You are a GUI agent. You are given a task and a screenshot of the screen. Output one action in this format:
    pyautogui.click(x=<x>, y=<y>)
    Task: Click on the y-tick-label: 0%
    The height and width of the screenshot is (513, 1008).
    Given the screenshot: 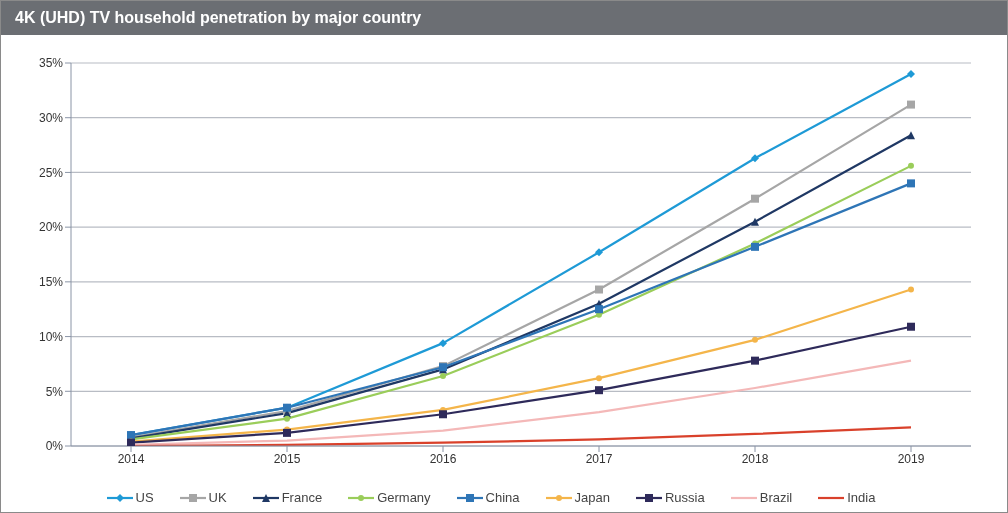 What is the action you would take?
    pyautogui.click(x=54, y=446)
    